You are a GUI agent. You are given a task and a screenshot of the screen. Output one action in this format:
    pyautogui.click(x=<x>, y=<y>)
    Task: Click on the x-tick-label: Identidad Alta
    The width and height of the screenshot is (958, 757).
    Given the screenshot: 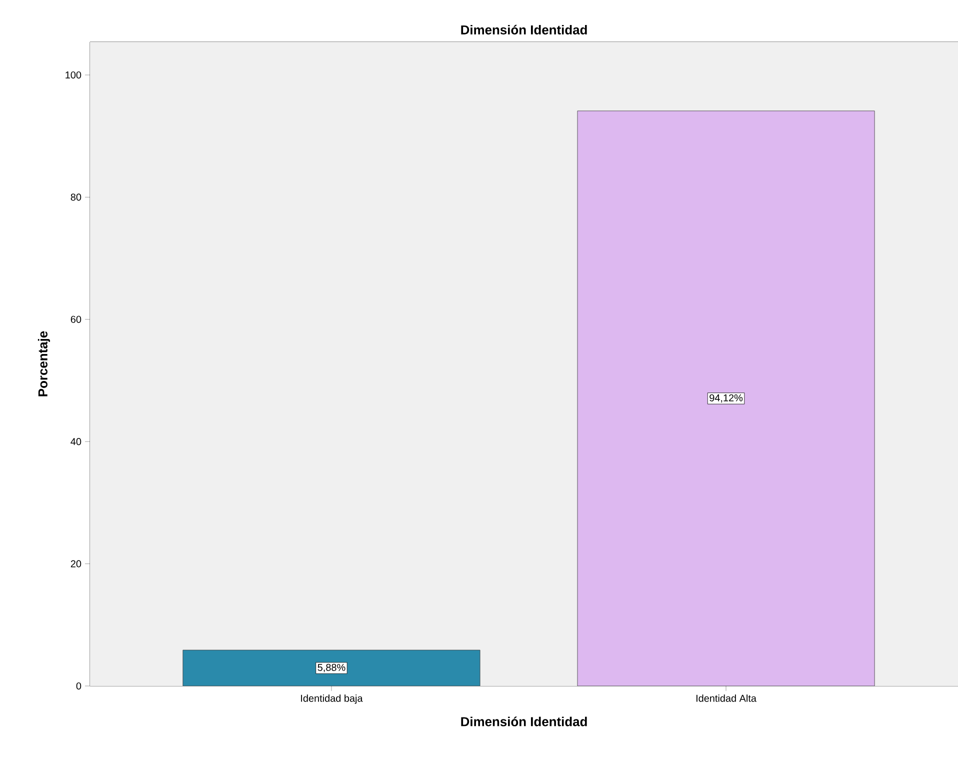 What is the action you would take?
    pyautogui.click(x=726, y=698)
    